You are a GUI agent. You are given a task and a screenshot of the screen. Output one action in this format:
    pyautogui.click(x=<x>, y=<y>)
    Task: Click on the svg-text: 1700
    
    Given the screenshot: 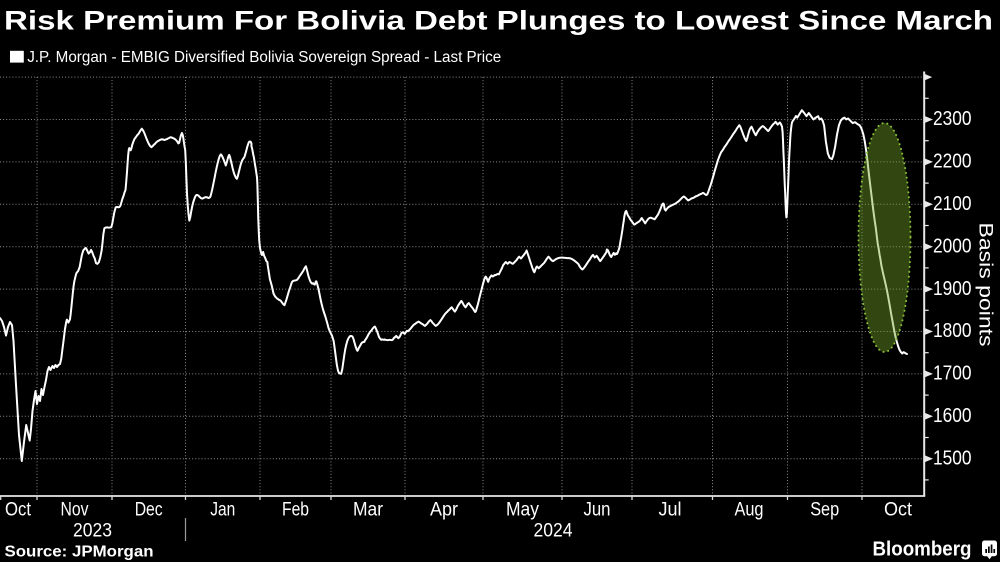 What is the action you would take?
    pyautogui.click(x=952, y=373)
    